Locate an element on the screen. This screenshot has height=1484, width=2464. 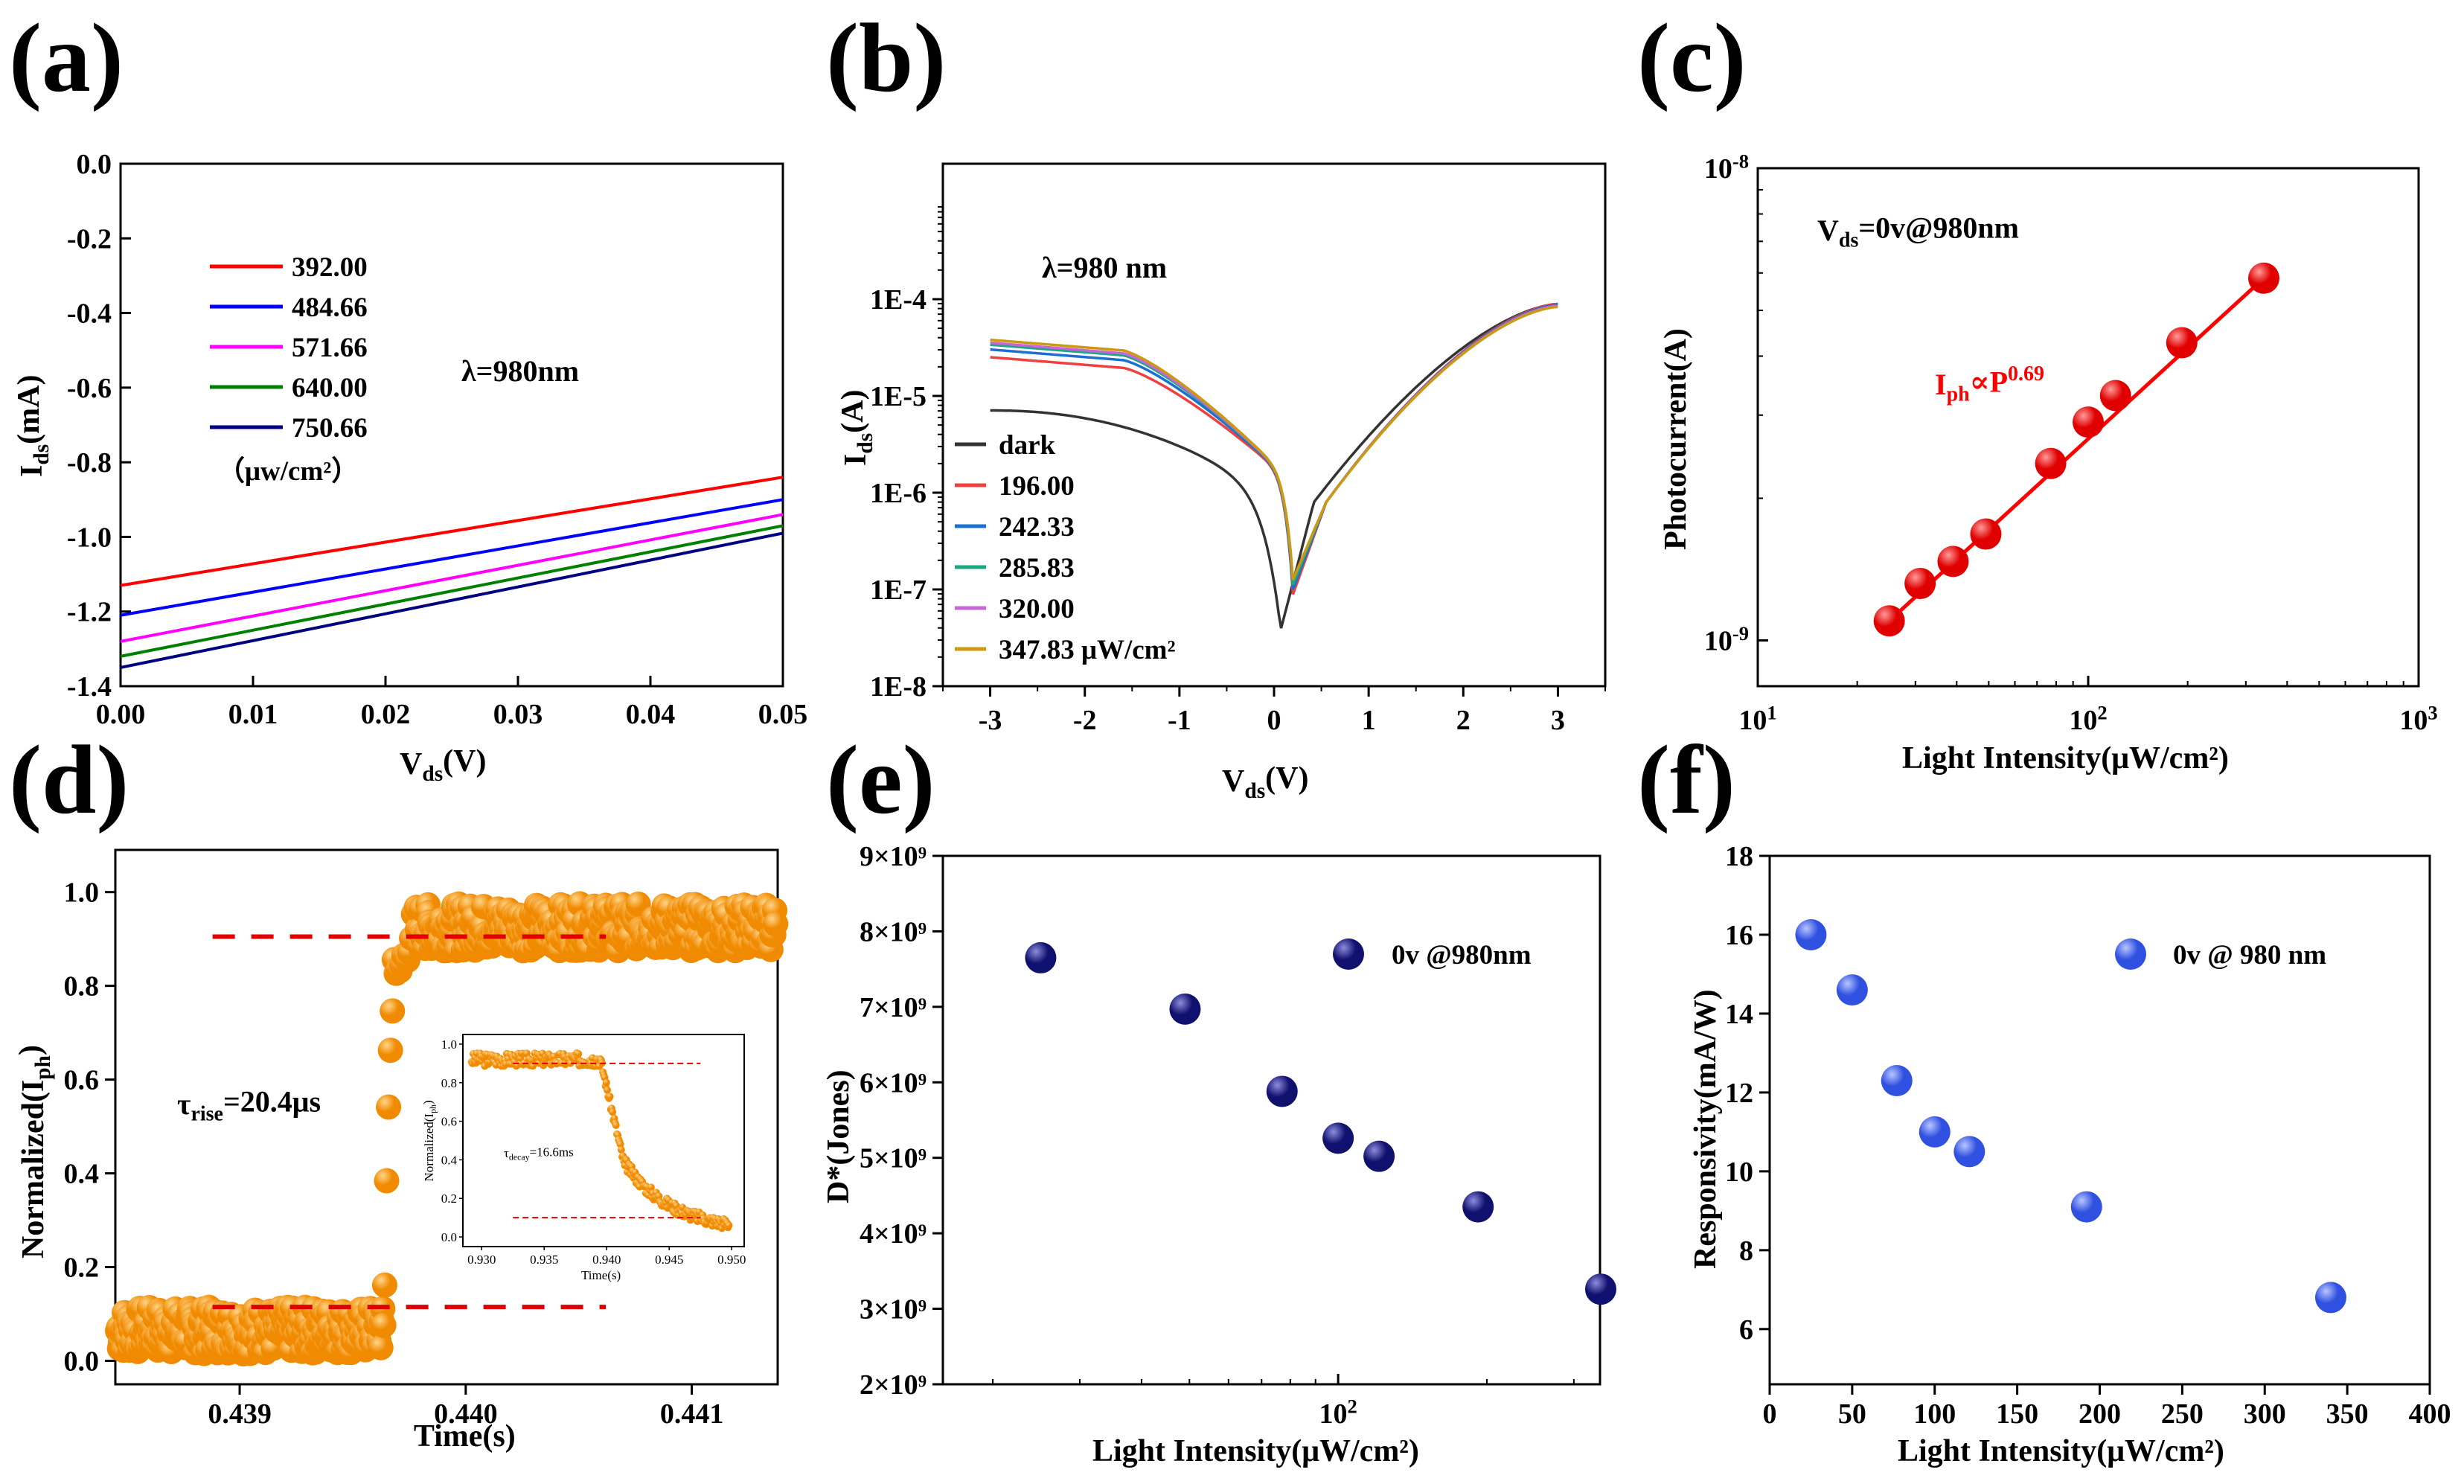
panel-d-annotation-main: τ is located at coordinates (184, 1104).